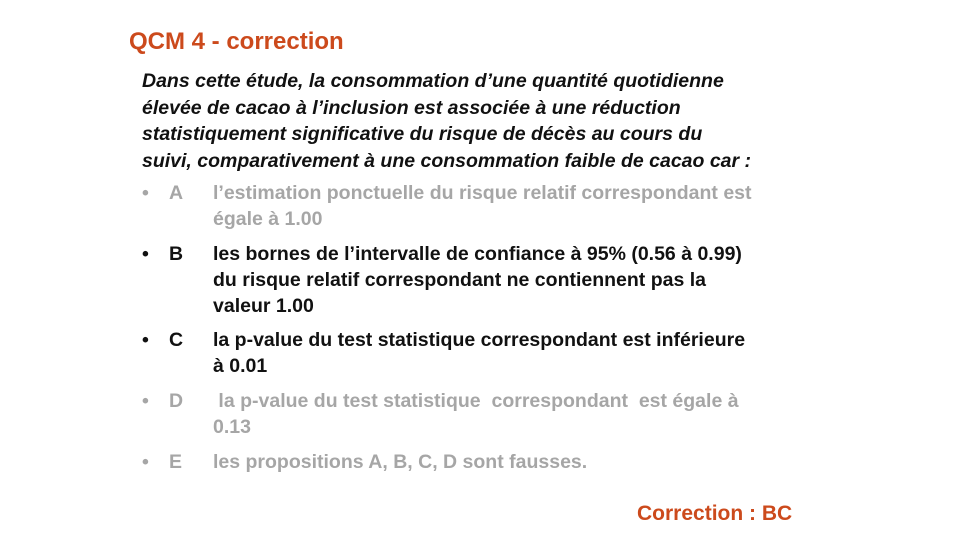  I want to click on option-line: 0.13, so click(232, 427).